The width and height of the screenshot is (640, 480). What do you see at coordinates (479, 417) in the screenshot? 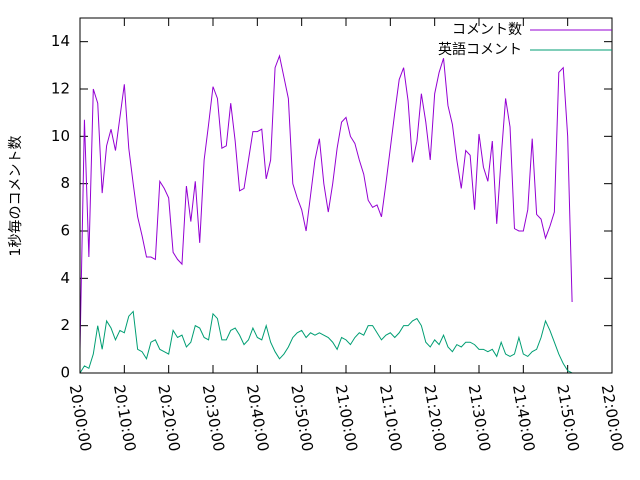
I see `x-tick-label: 21:30:00` at bounding box center [479, 417].